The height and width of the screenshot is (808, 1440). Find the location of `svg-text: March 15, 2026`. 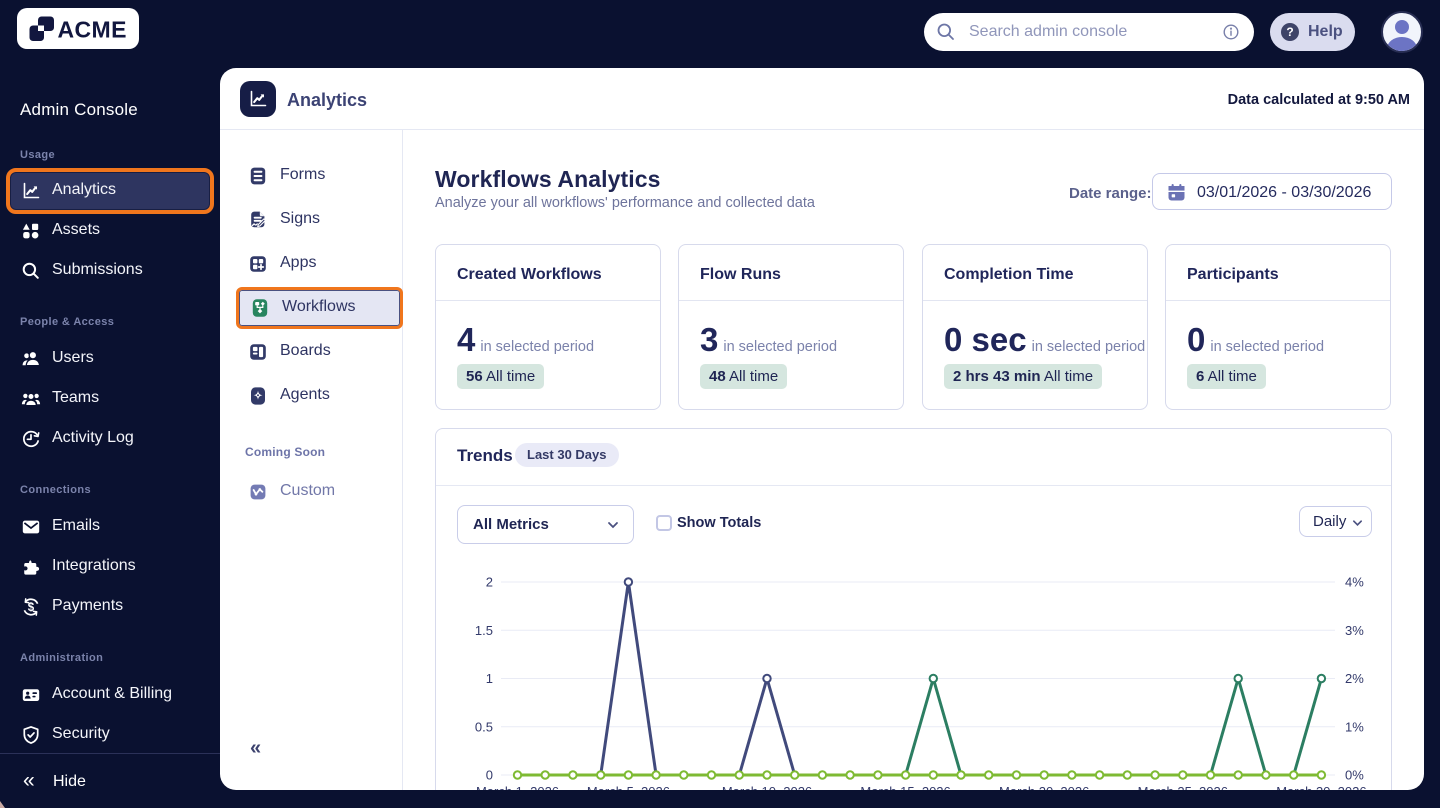

svg-text: March 15, 2026 is located at coordinates (905, 787).